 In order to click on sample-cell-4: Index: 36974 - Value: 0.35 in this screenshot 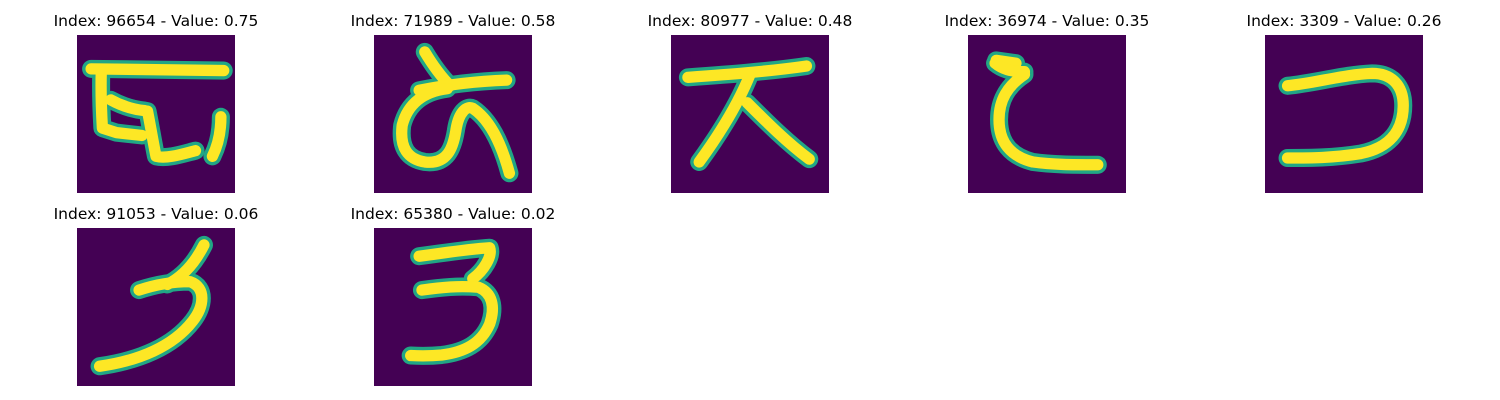, I will do `click(1047, 102)`.